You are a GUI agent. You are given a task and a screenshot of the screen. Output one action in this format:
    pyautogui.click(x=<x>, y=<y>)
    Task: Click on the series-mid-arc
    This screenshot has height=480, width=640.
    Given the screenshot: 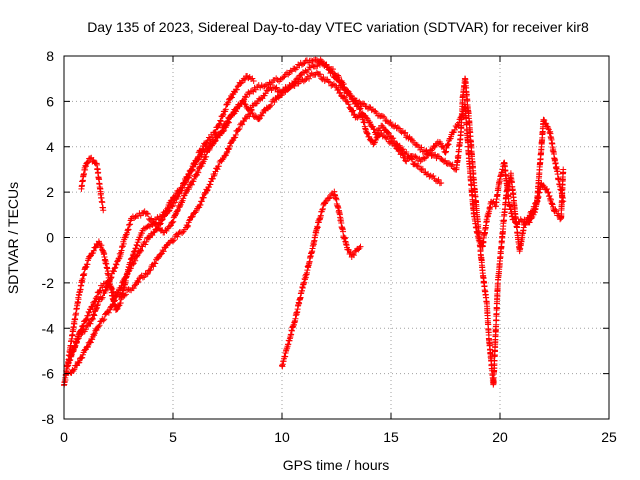 What is the action you would take?
    pyautogui.click(x=321, y=279)
    